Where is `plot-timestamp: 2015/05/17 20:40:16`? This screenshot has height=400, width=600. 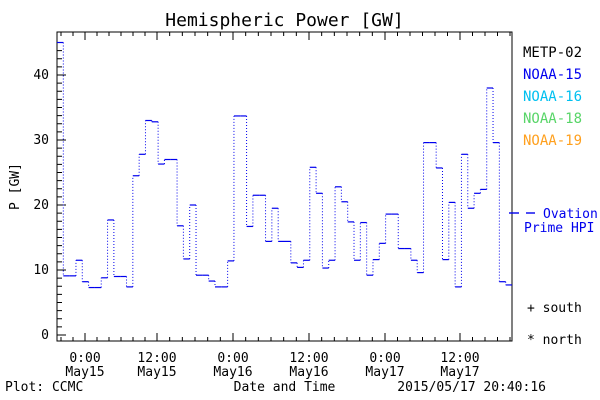
plot-timestamp: 2015/05/17 20:40:16 is located at coordinates (471, 387).